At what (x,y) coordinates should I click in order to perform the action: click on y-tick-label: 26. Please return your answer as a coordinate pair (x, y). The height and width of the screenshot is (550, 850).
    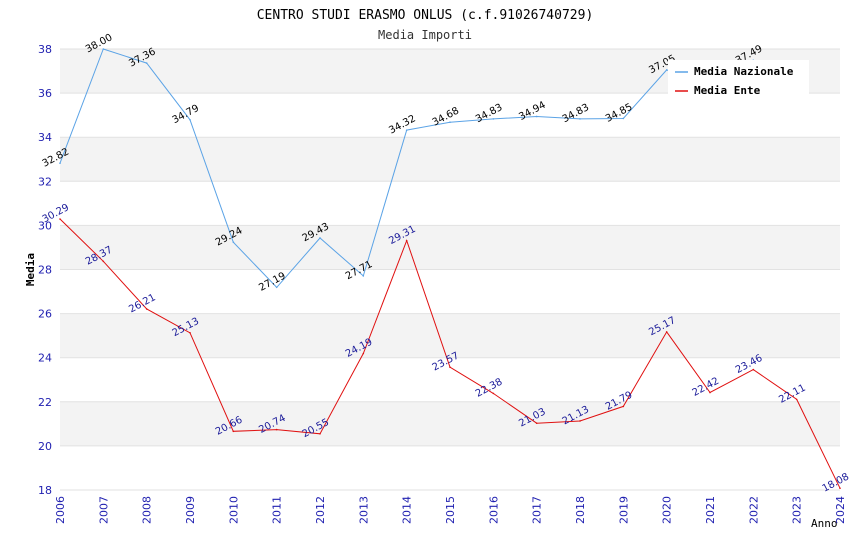
    Looking at the image, I should click on (45, 314).